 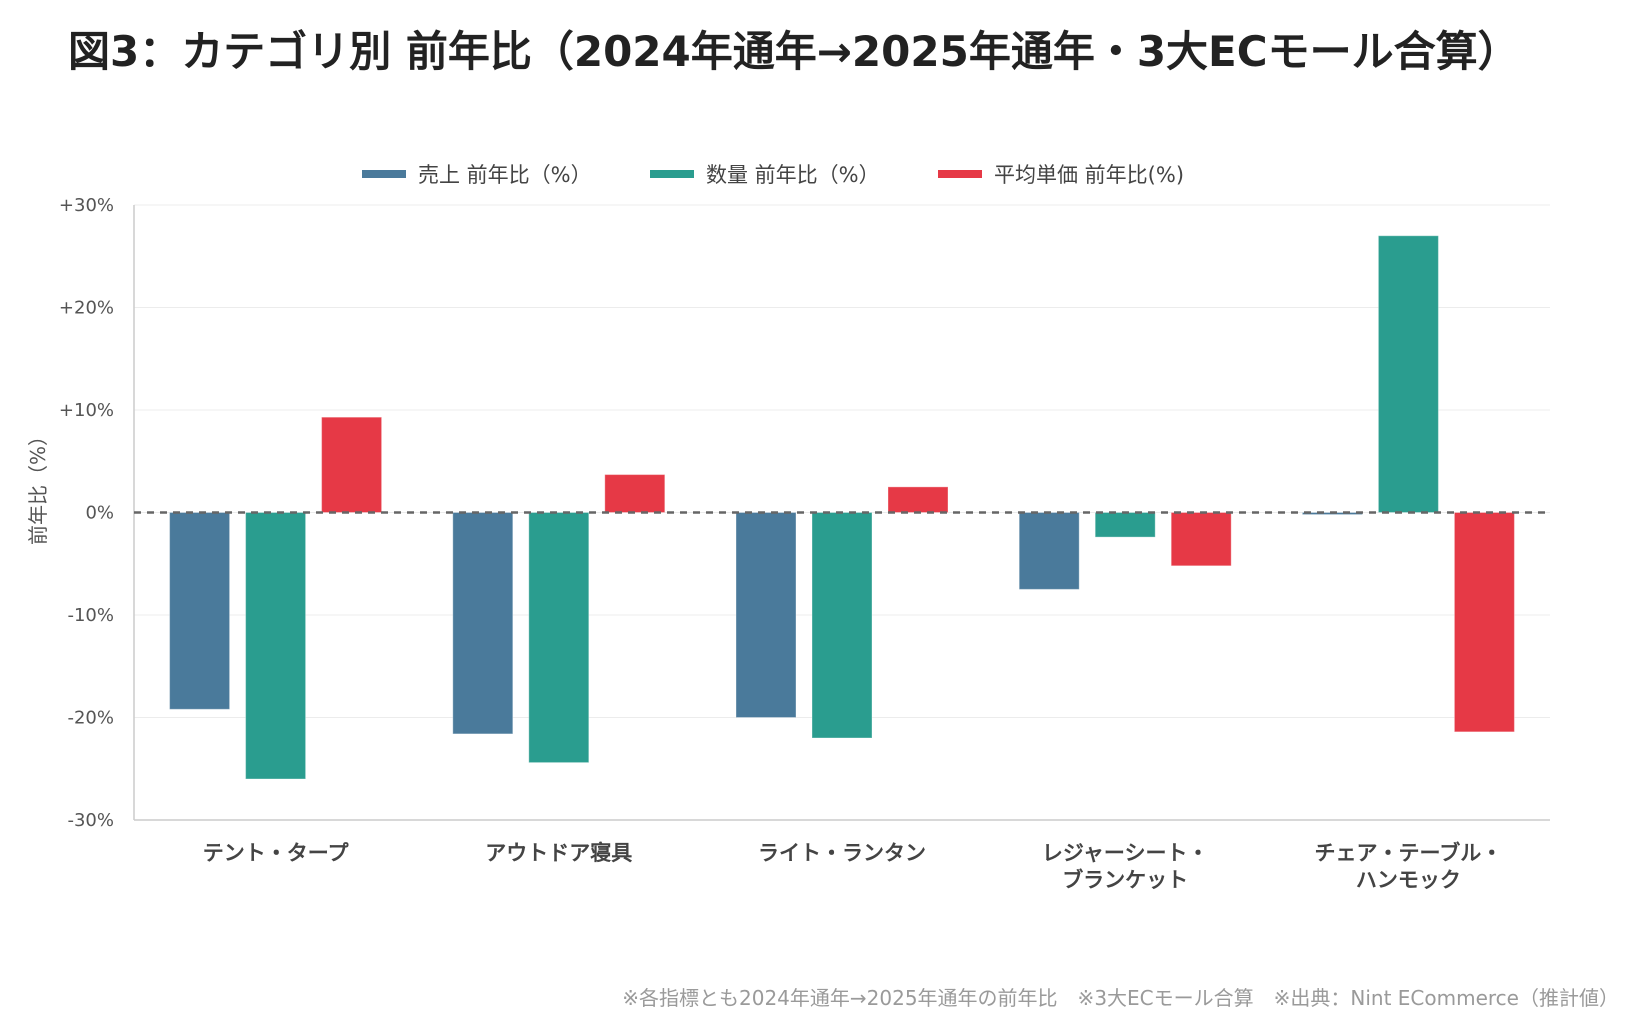 What do you see at coordinates (1089, 175) in the screenshot?
I see `legend-label: 平均単価 前年比(%)` at bounding box center [1089, 175].